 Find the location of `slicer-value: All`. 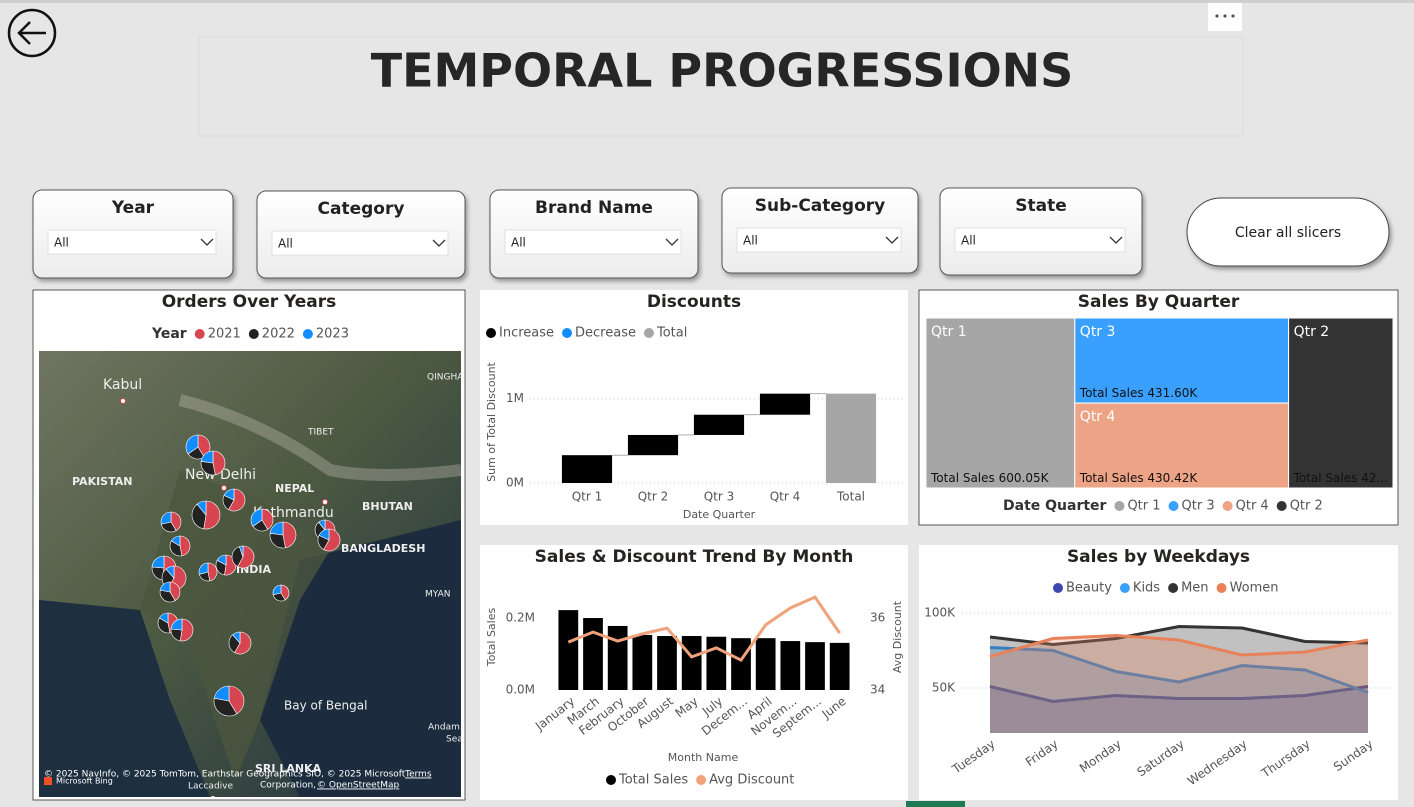

slicer-value: All is located at coordinates (285, 244).